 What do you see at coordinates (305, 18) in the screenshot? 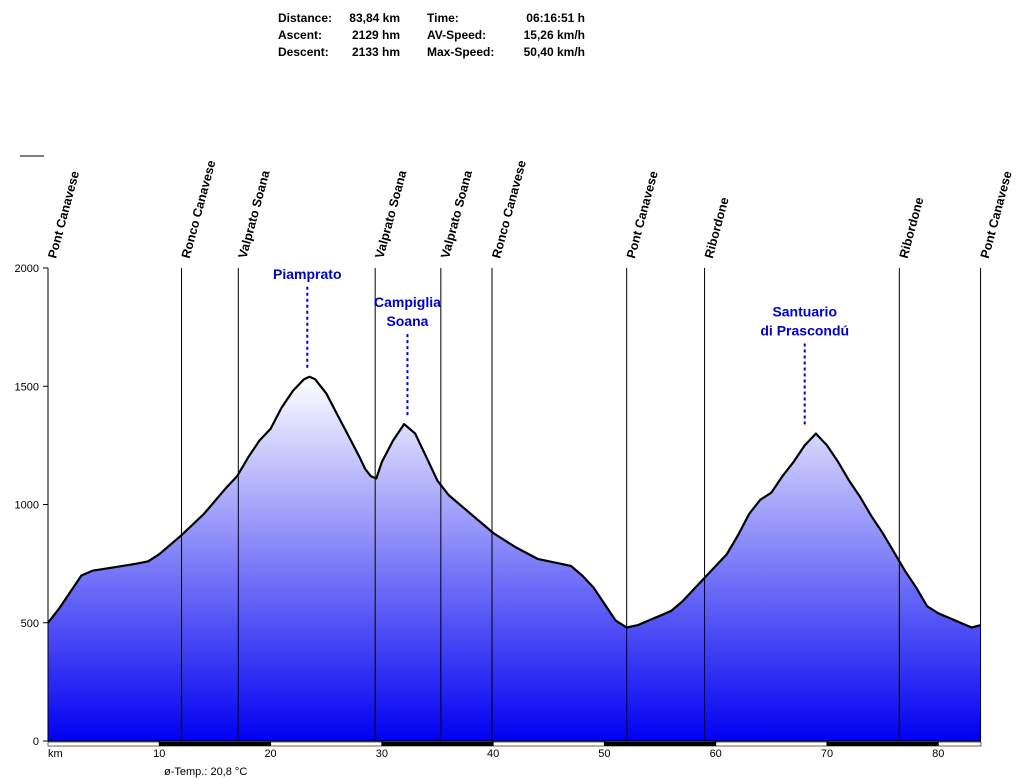
I see `distance-label: Distance:` at bounding box center [305, 18].